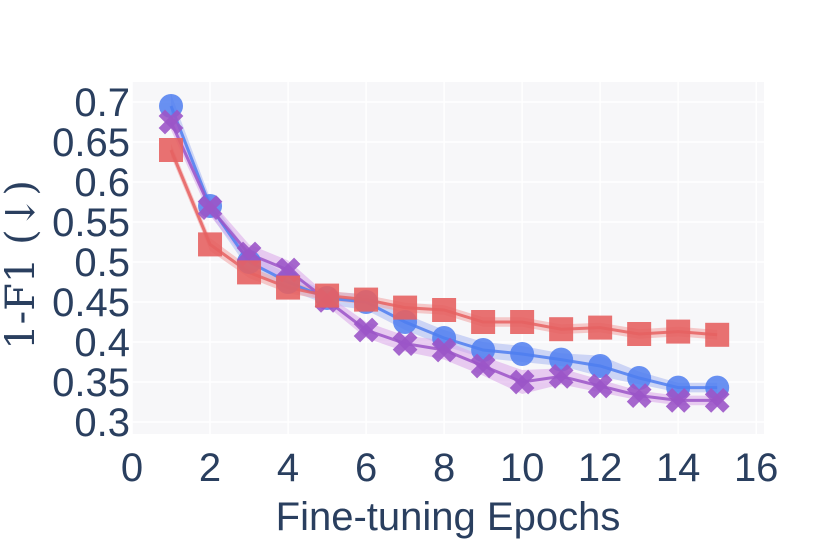 The image size is (830, 540). Describe the element at coordinates (444, 468) in the screenshot. I see `x-tick-label: 8` at that location.